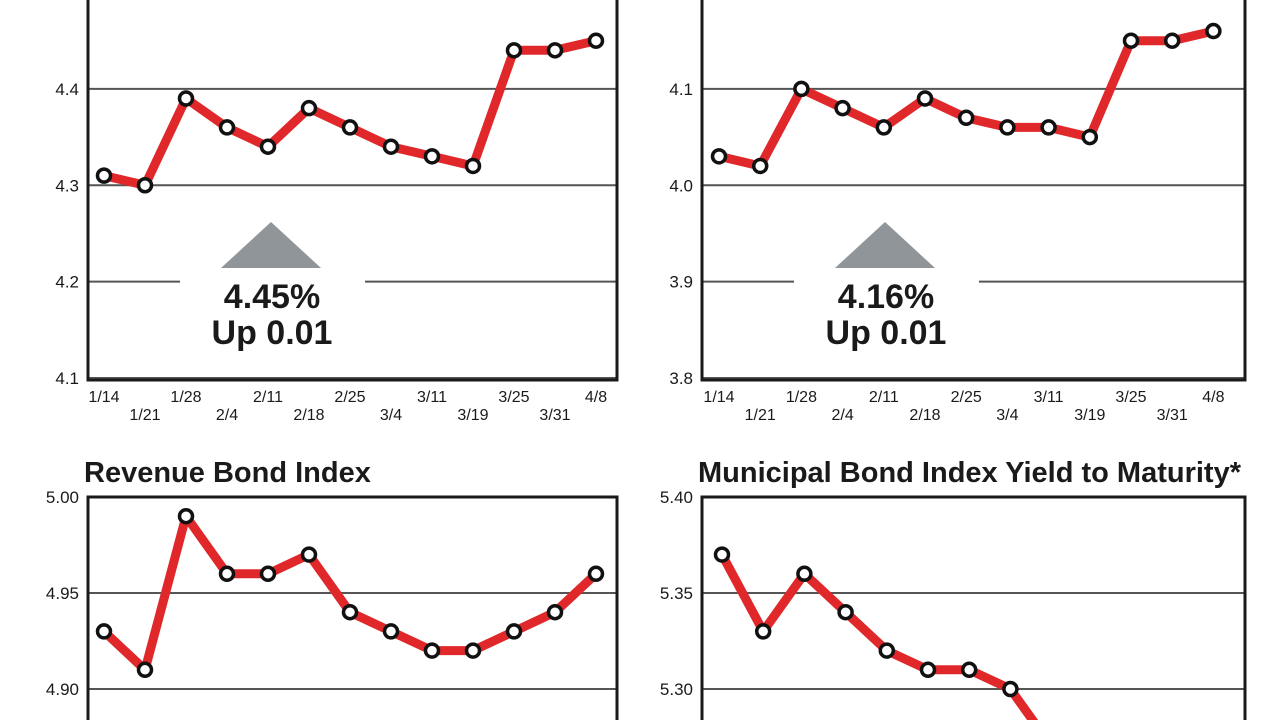 The height and width of the screenshot is (720, 1280). Describe the element at coordinates (681, 185) in the screenshot. I see `y-tick-label: 4.0` at that location.